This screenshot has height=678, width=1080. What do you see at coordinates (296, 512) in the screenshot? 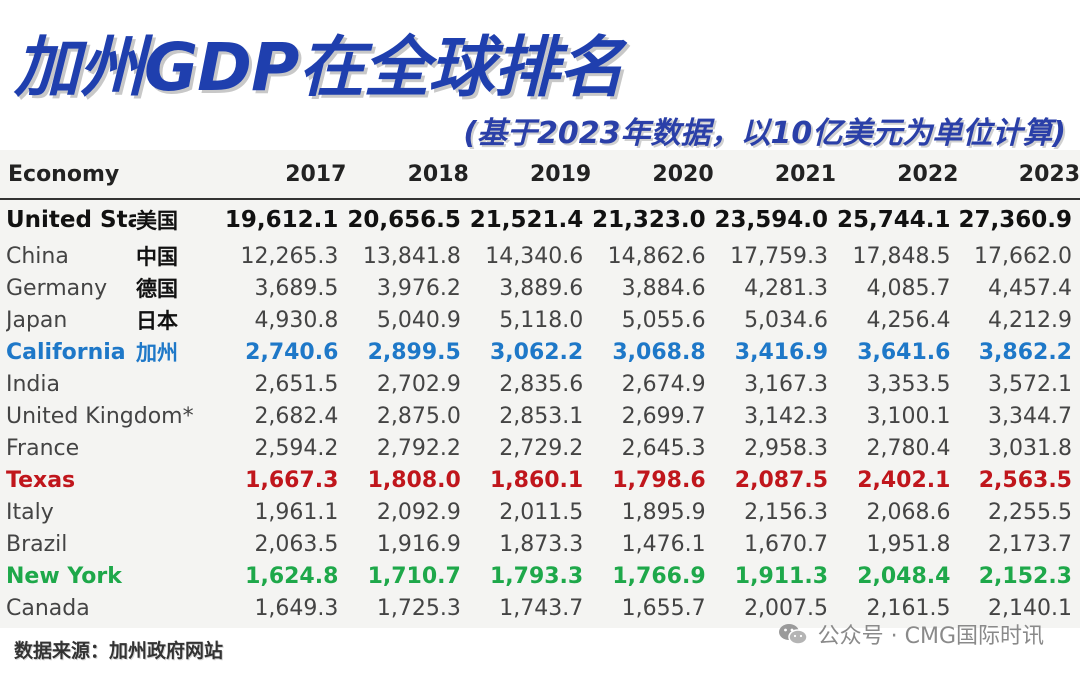
I see `gdp-value-cell: 1,961.1` at bounding box center [296, 512].